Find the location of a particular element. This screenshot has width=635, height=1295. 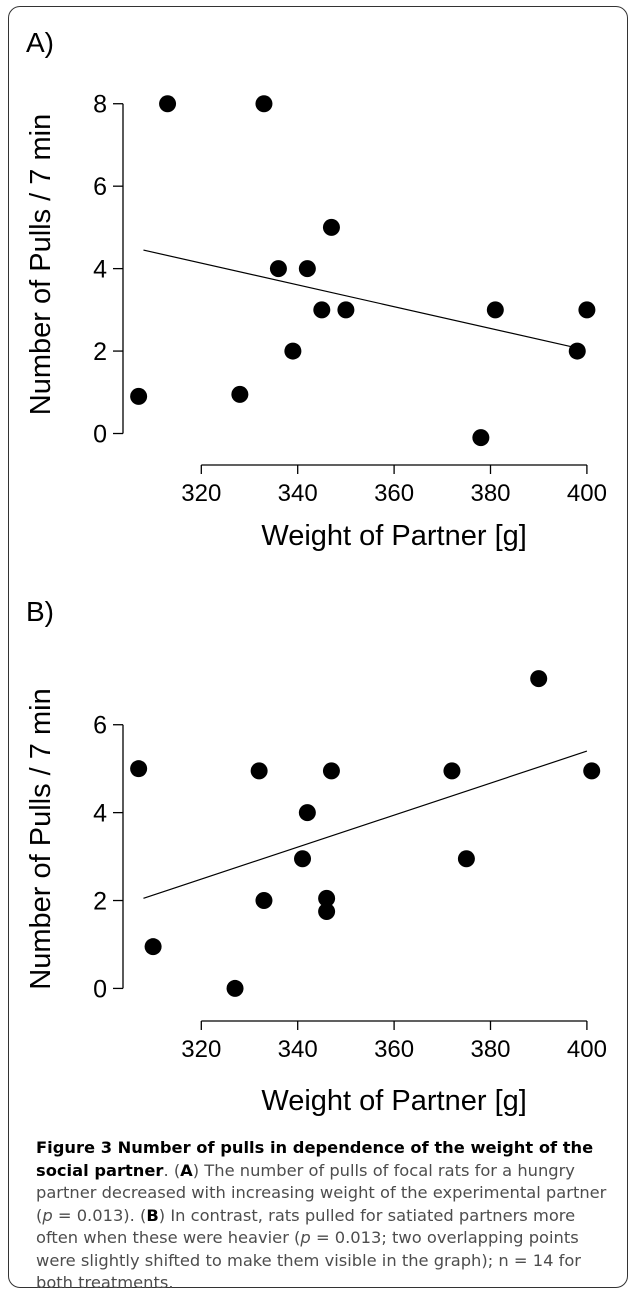

caption-text: = 0.013). ( is located at coordinates (99, 1215).